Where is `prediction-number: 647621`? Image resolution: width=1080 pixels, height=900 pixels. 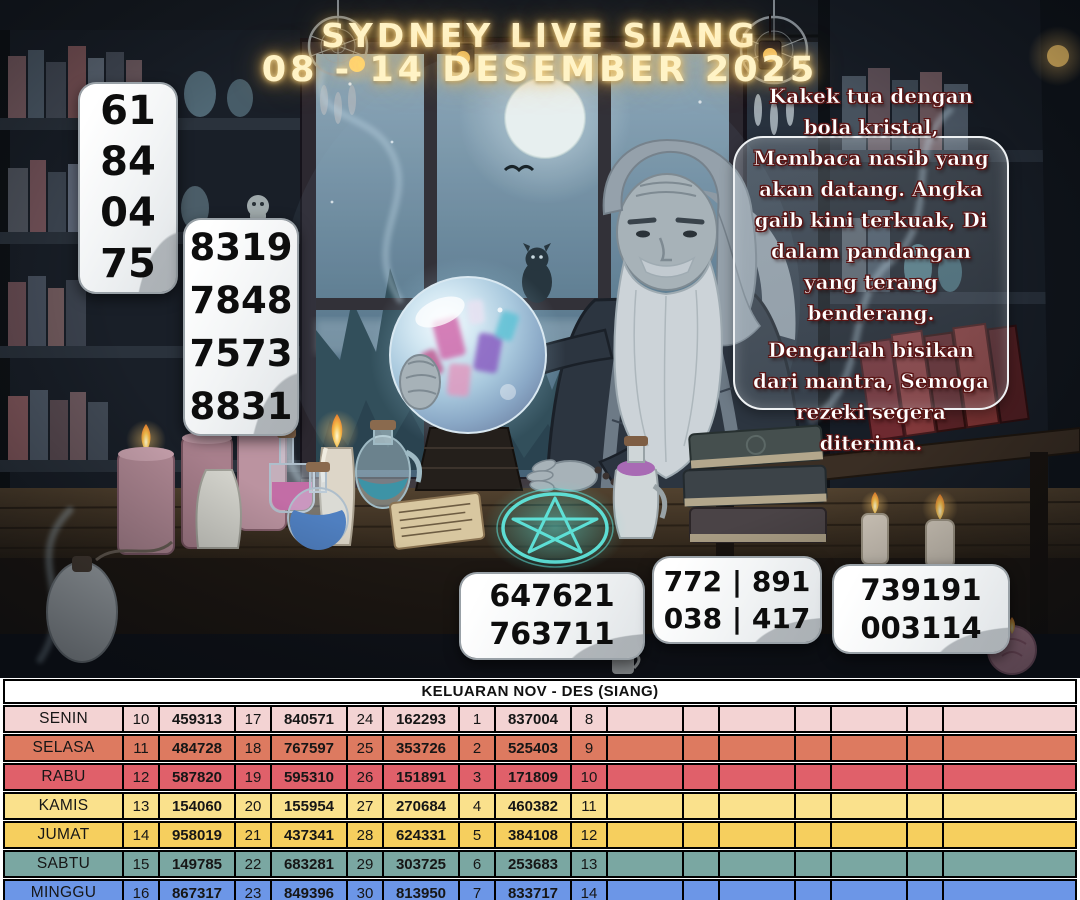 prediction-number: 647621 is located at coordinates (552, 596).